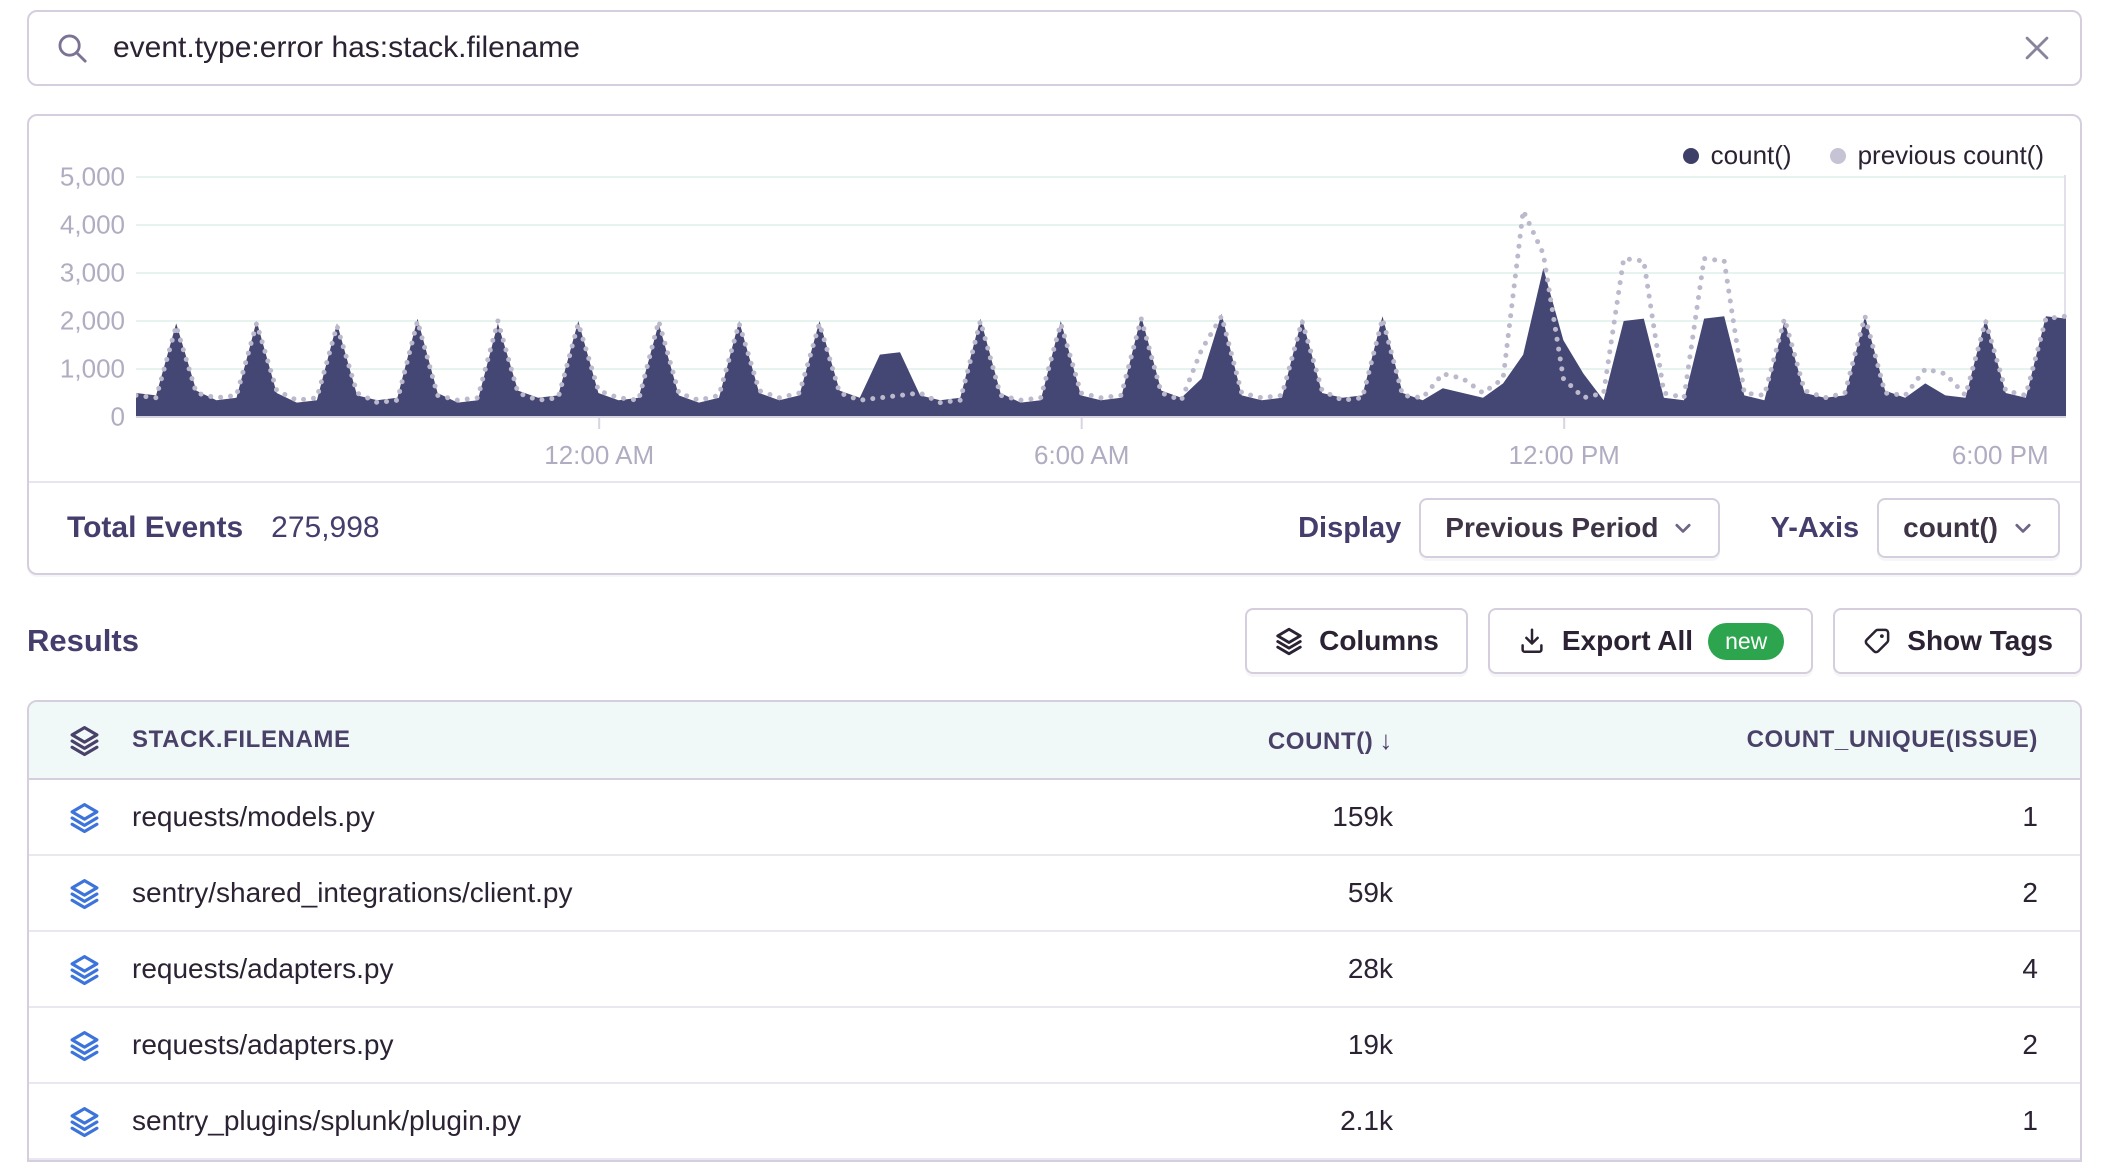 Image resolution: width=2110 pixels, height=1162 pixels. I want to click on y-axis-tick-label: 0, so click(117, 416).